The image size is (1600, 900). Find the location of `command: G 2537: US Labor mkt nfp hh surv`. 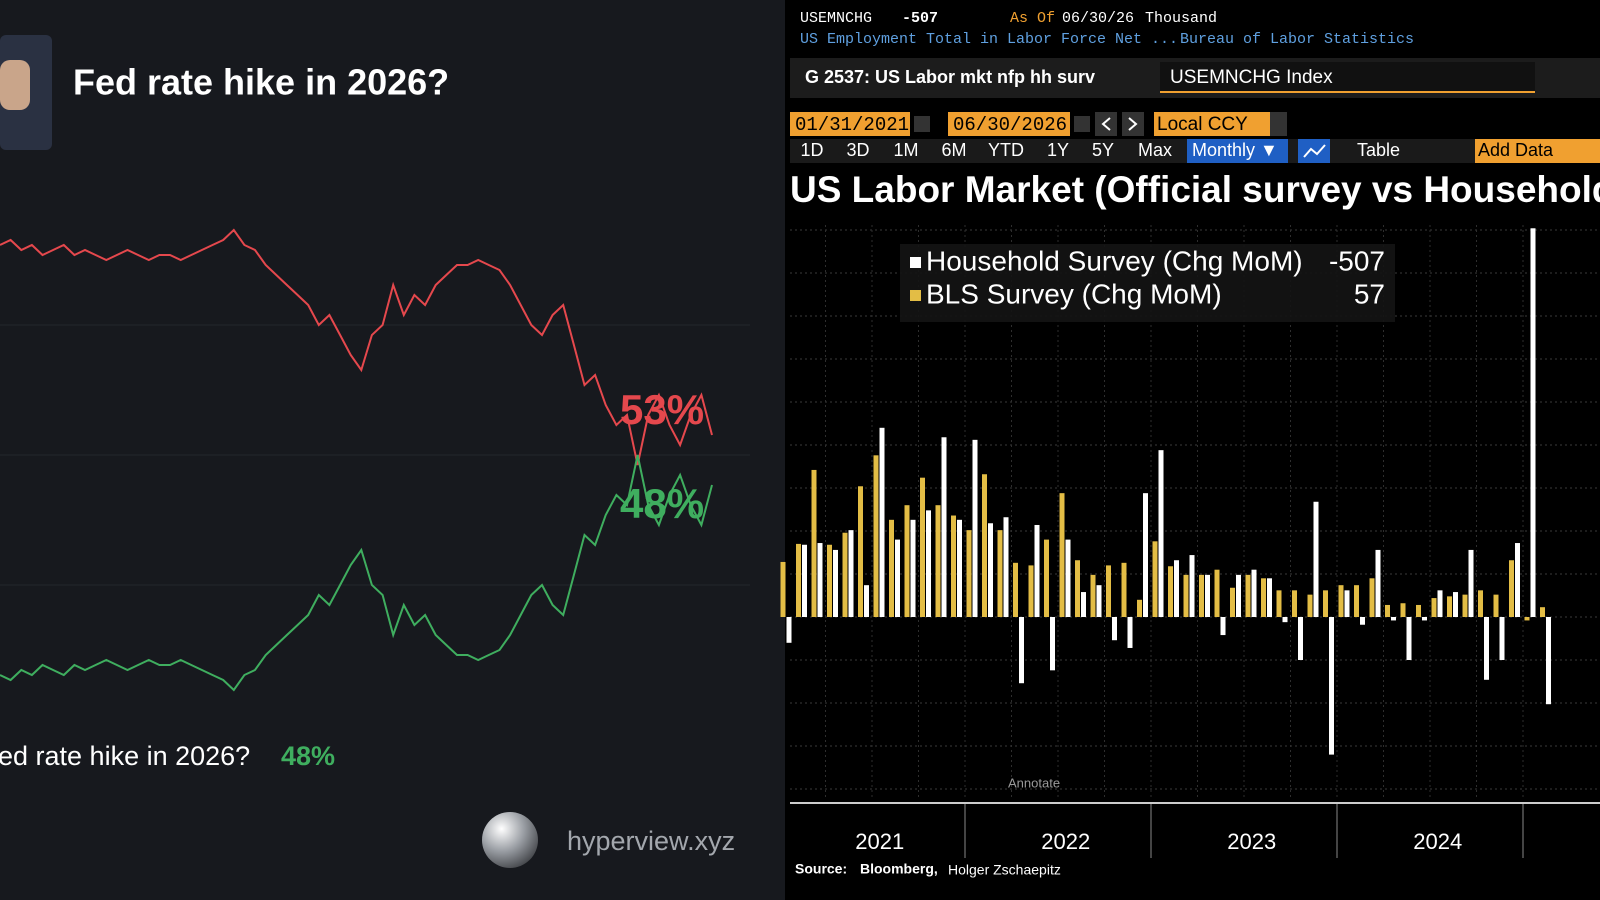

command: G 2537: US Labor mkt nfp hh surv is located at coordinates (950, 77).